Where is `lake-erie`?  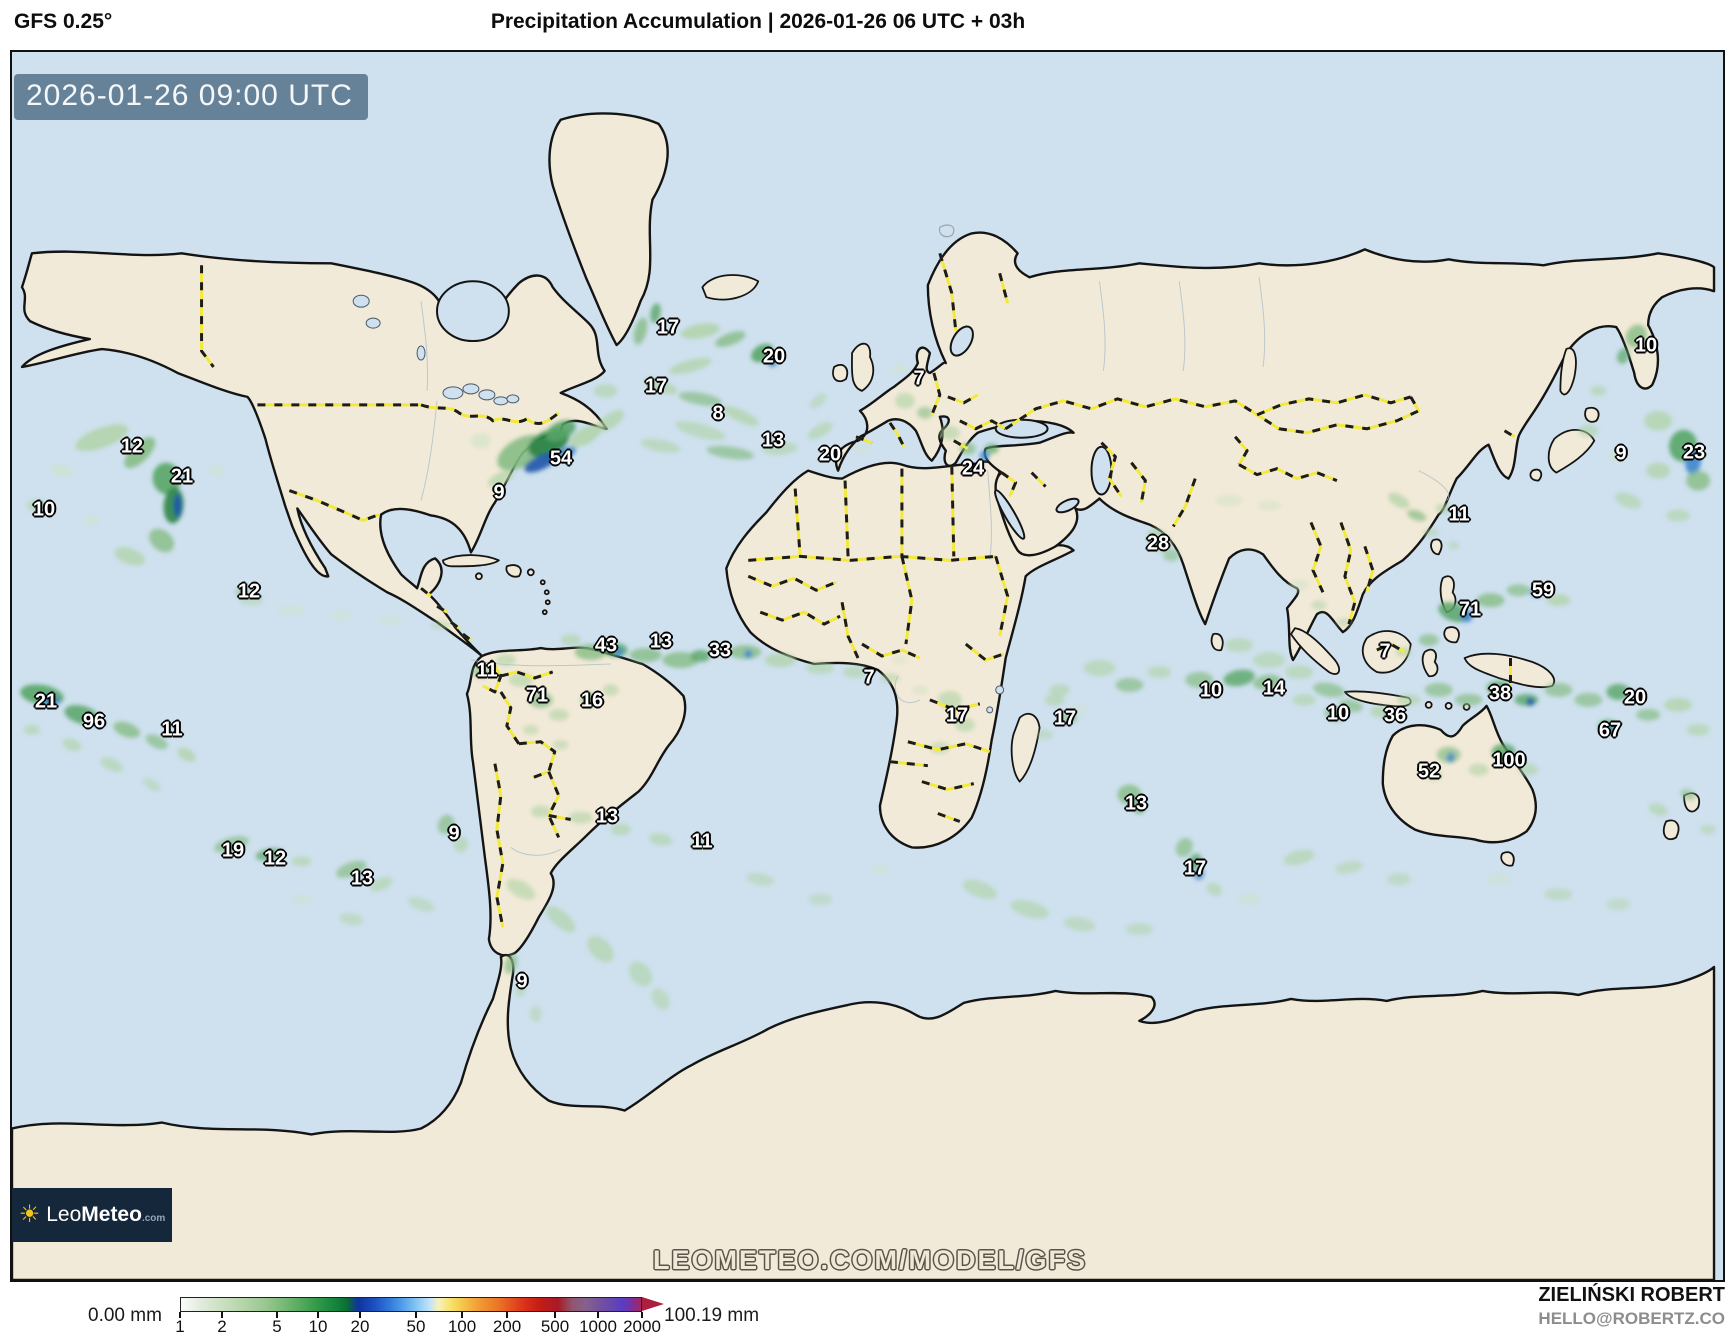 lake-erie is located at coordinates (501, 401).